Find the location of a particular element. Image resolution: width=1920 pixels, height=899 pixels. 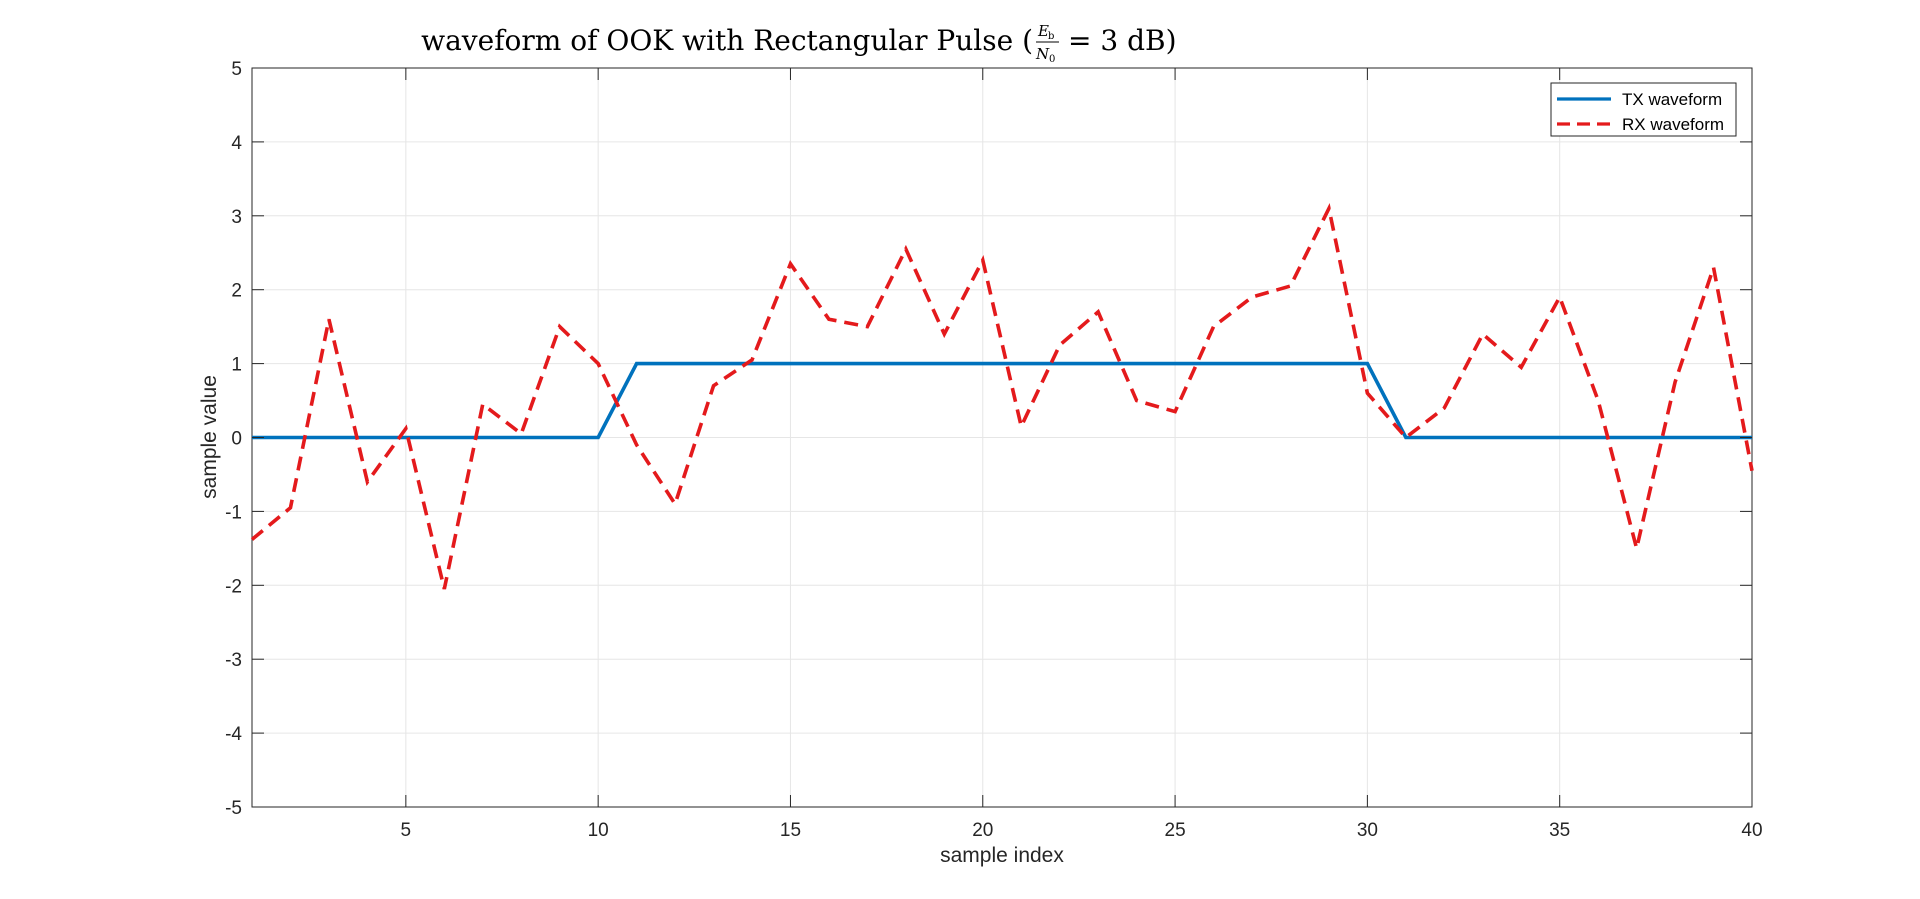

legend: TX waveform RX waveform is located at coordinates (1643, 109).